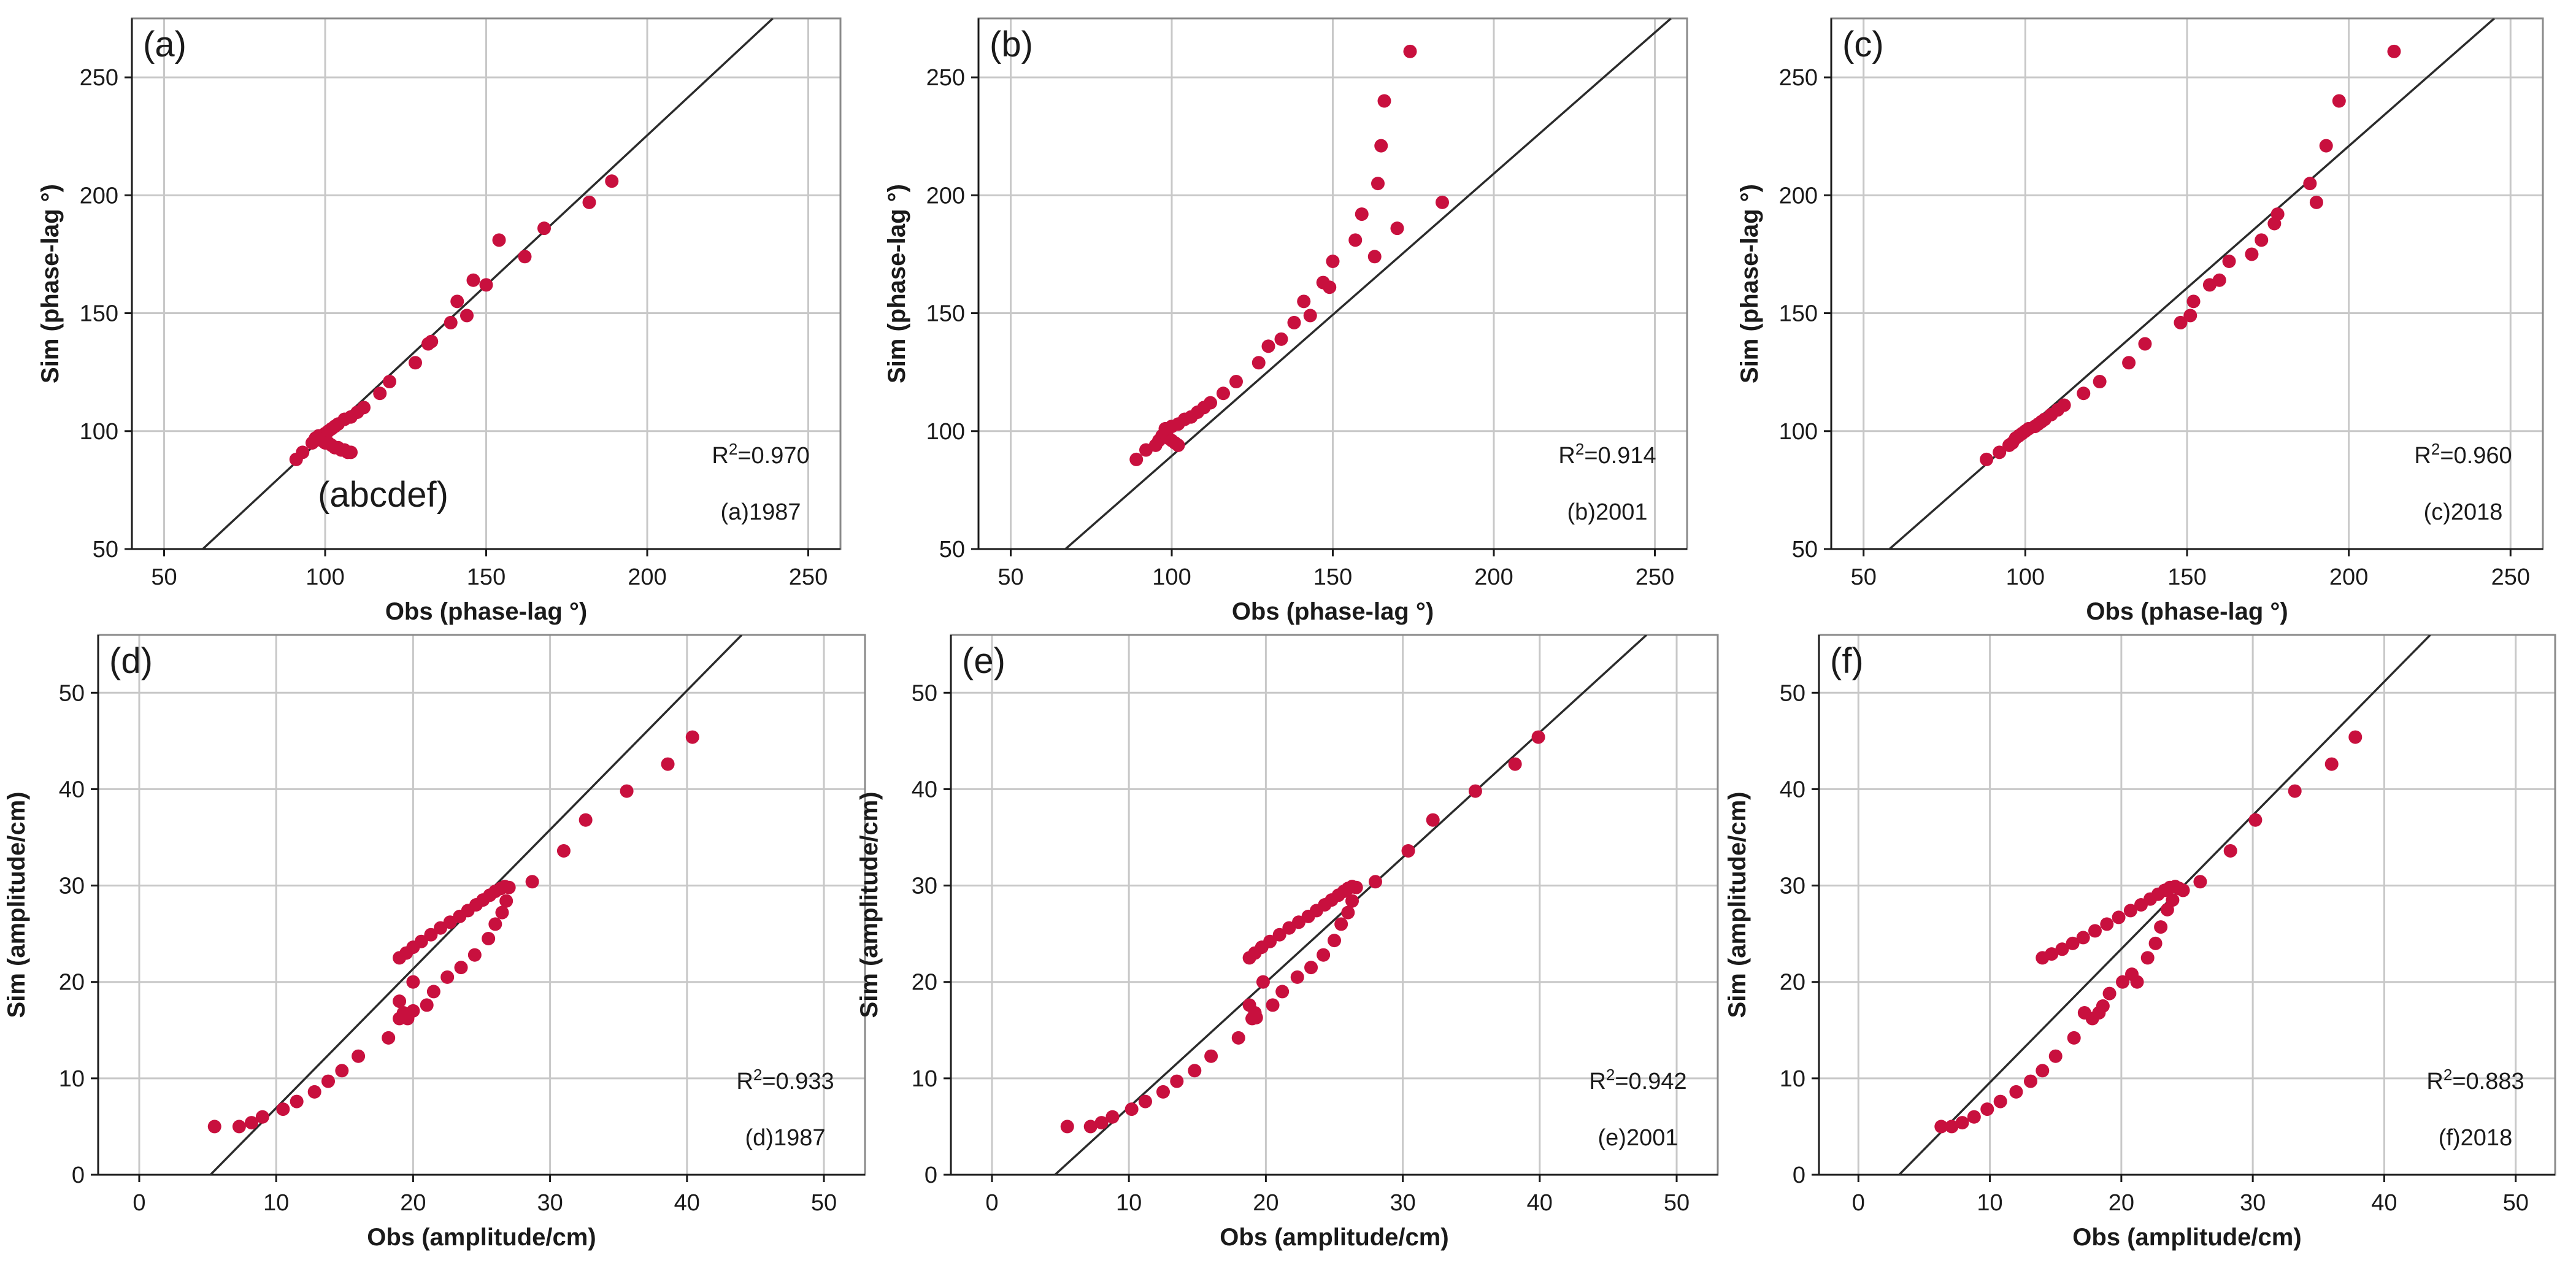  I want to click on panel-label: (c), so click(1863, 45).